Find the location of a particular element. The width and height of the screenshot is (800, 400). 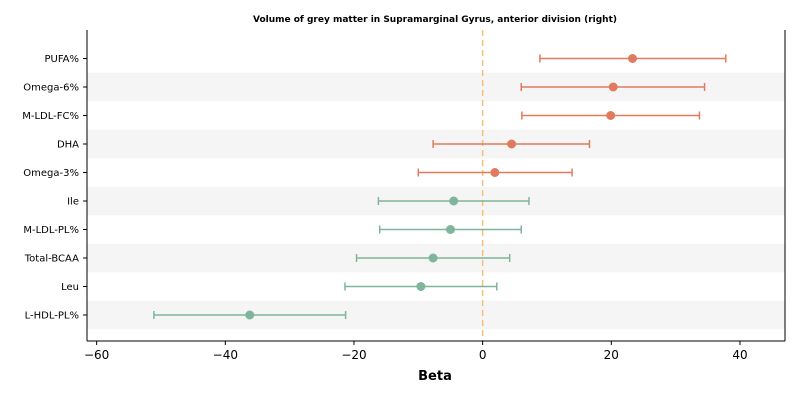

x-axis-label: Beta is located at coordinates (435, 376).